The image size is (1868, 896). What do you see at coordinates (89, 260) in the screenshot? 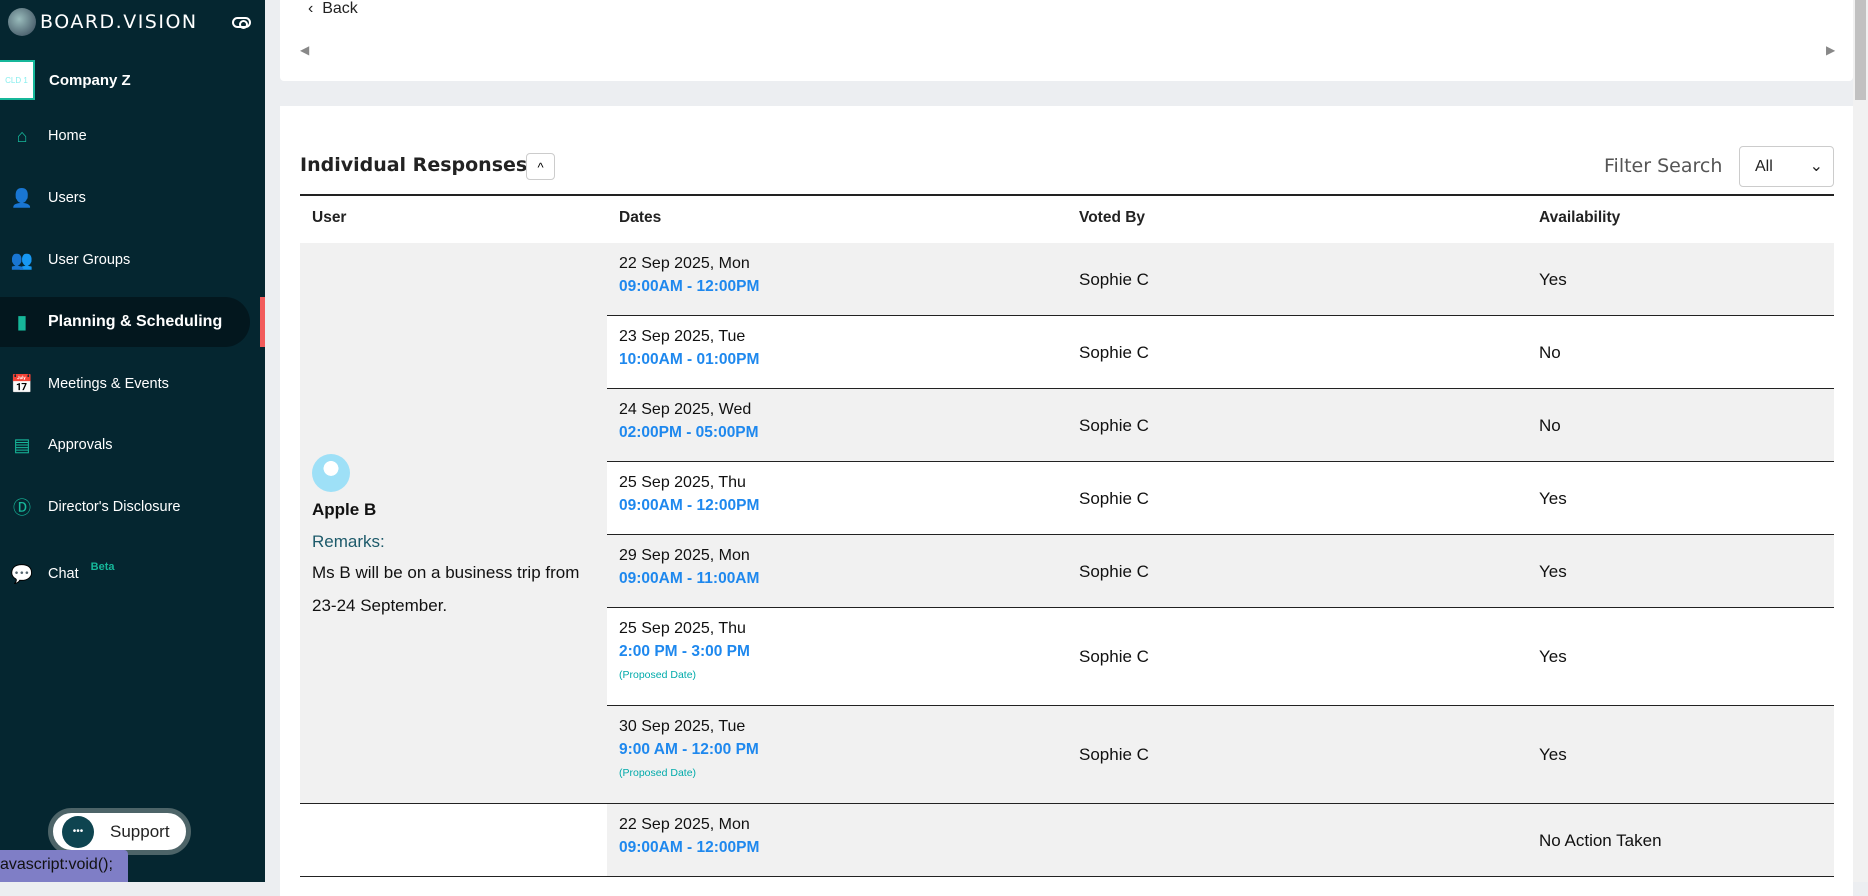
I see `nav-label: User Groups` at bounding box center [89, 260].